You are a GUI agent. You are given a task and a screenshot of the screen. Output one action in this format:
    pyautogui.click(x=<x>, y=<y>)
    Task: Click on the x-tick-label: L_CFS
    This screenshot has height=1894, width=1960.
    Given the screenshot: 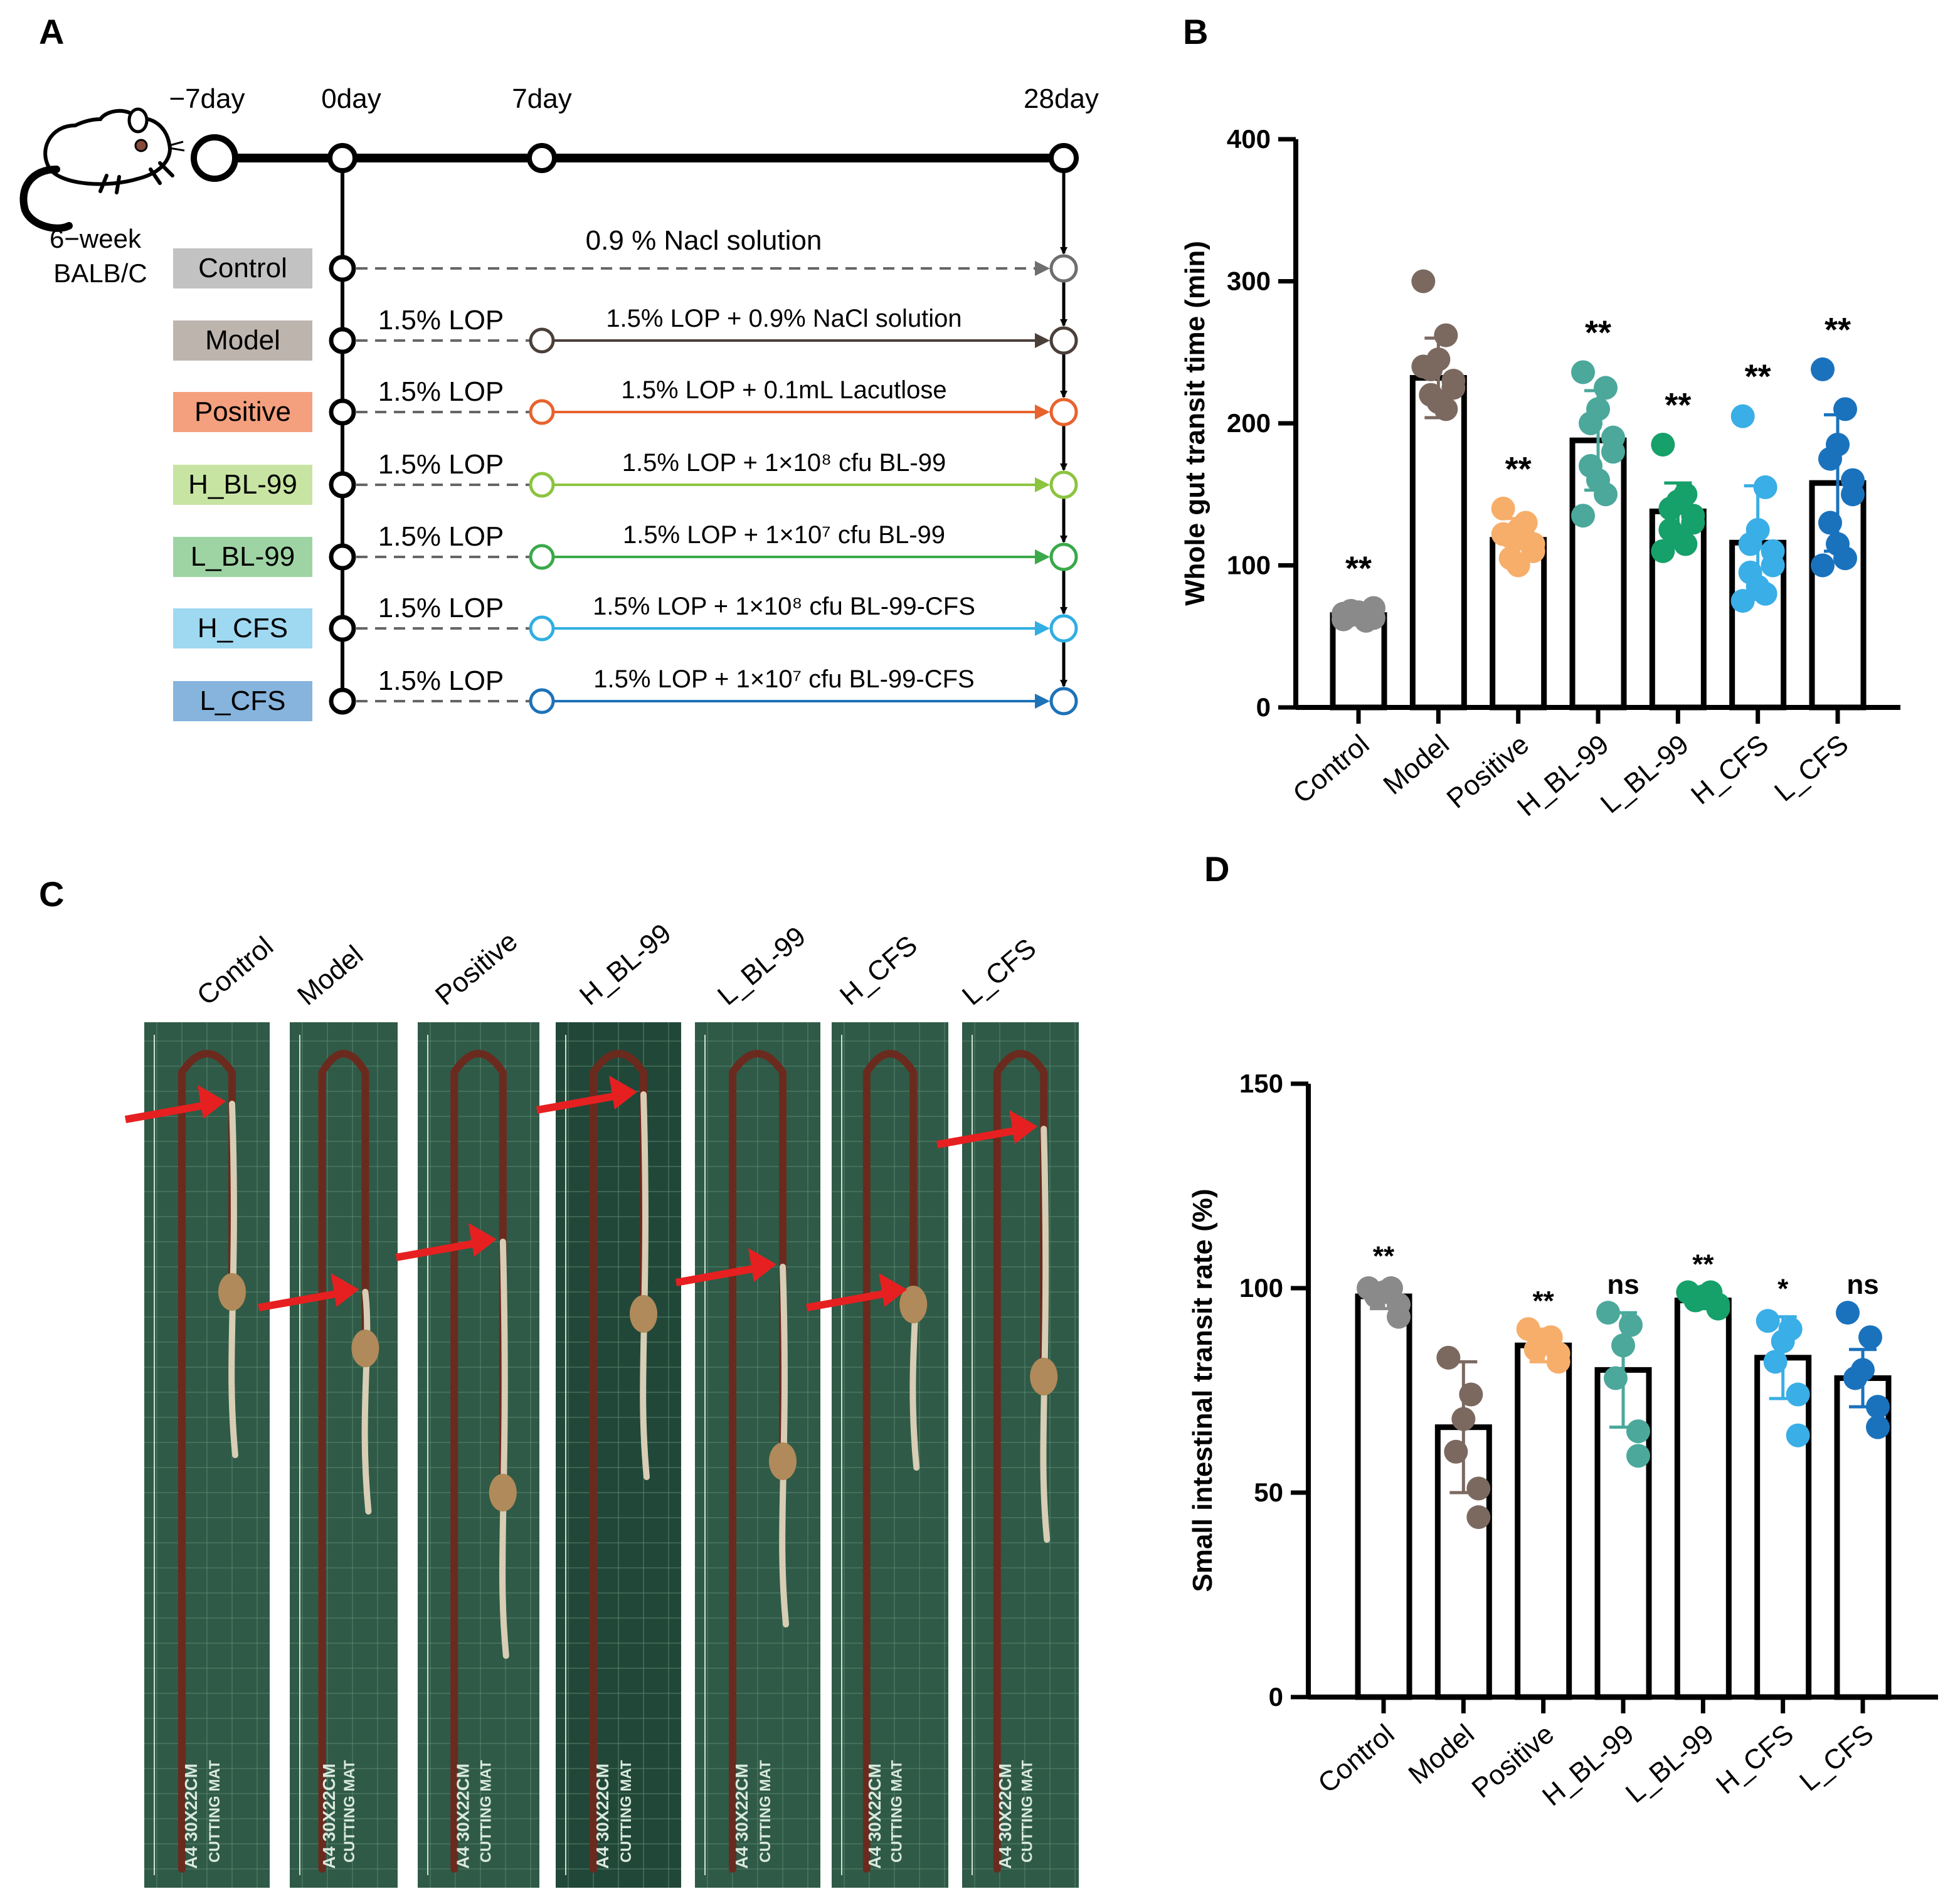 What is the action you would take?
    pyautogui.click(x=1811, y=769)
    